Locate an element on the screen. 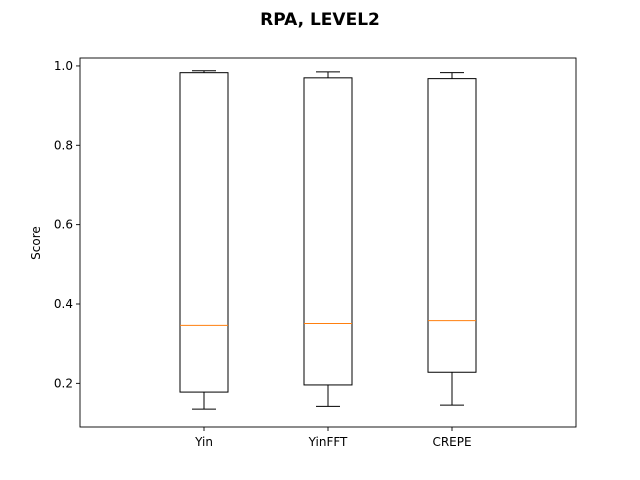  x-tick-label: YinFFT is located at coordinates (328, 442).